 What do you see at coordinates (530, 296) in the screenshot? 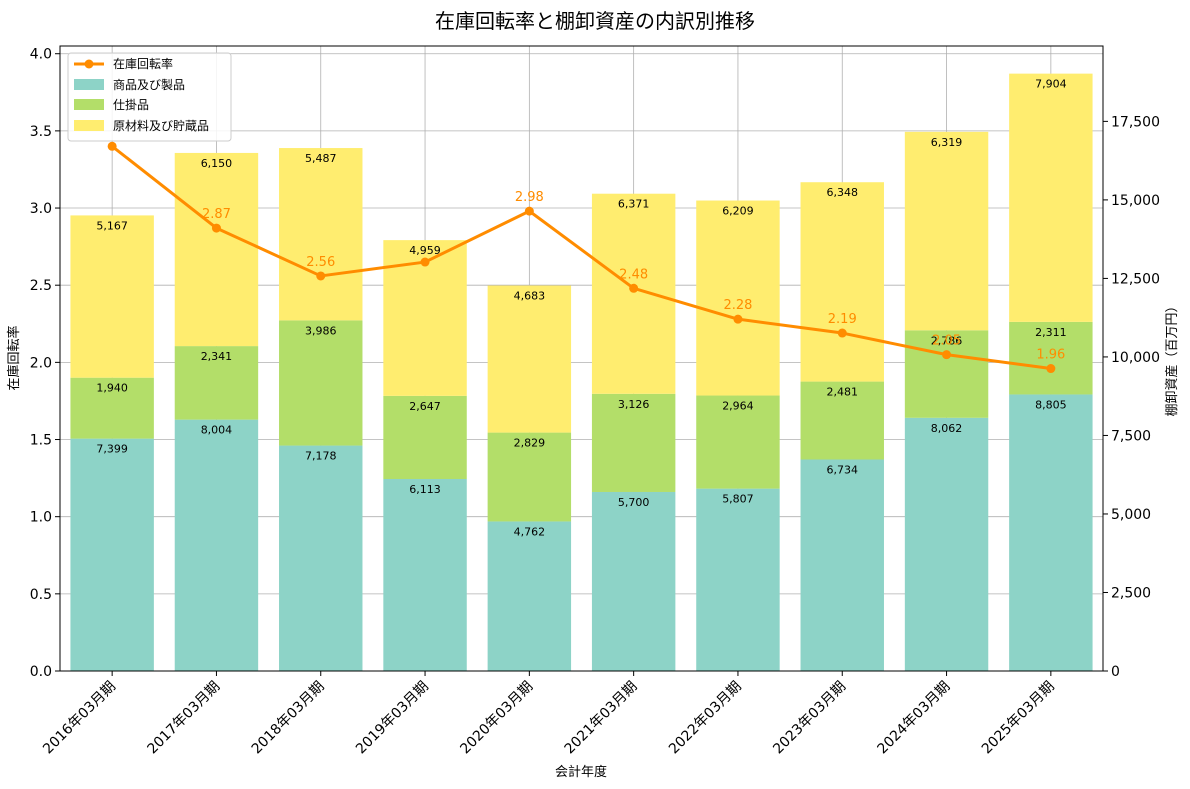
I see `bar-value-label: 4,683` at bounding box center [530, 296].